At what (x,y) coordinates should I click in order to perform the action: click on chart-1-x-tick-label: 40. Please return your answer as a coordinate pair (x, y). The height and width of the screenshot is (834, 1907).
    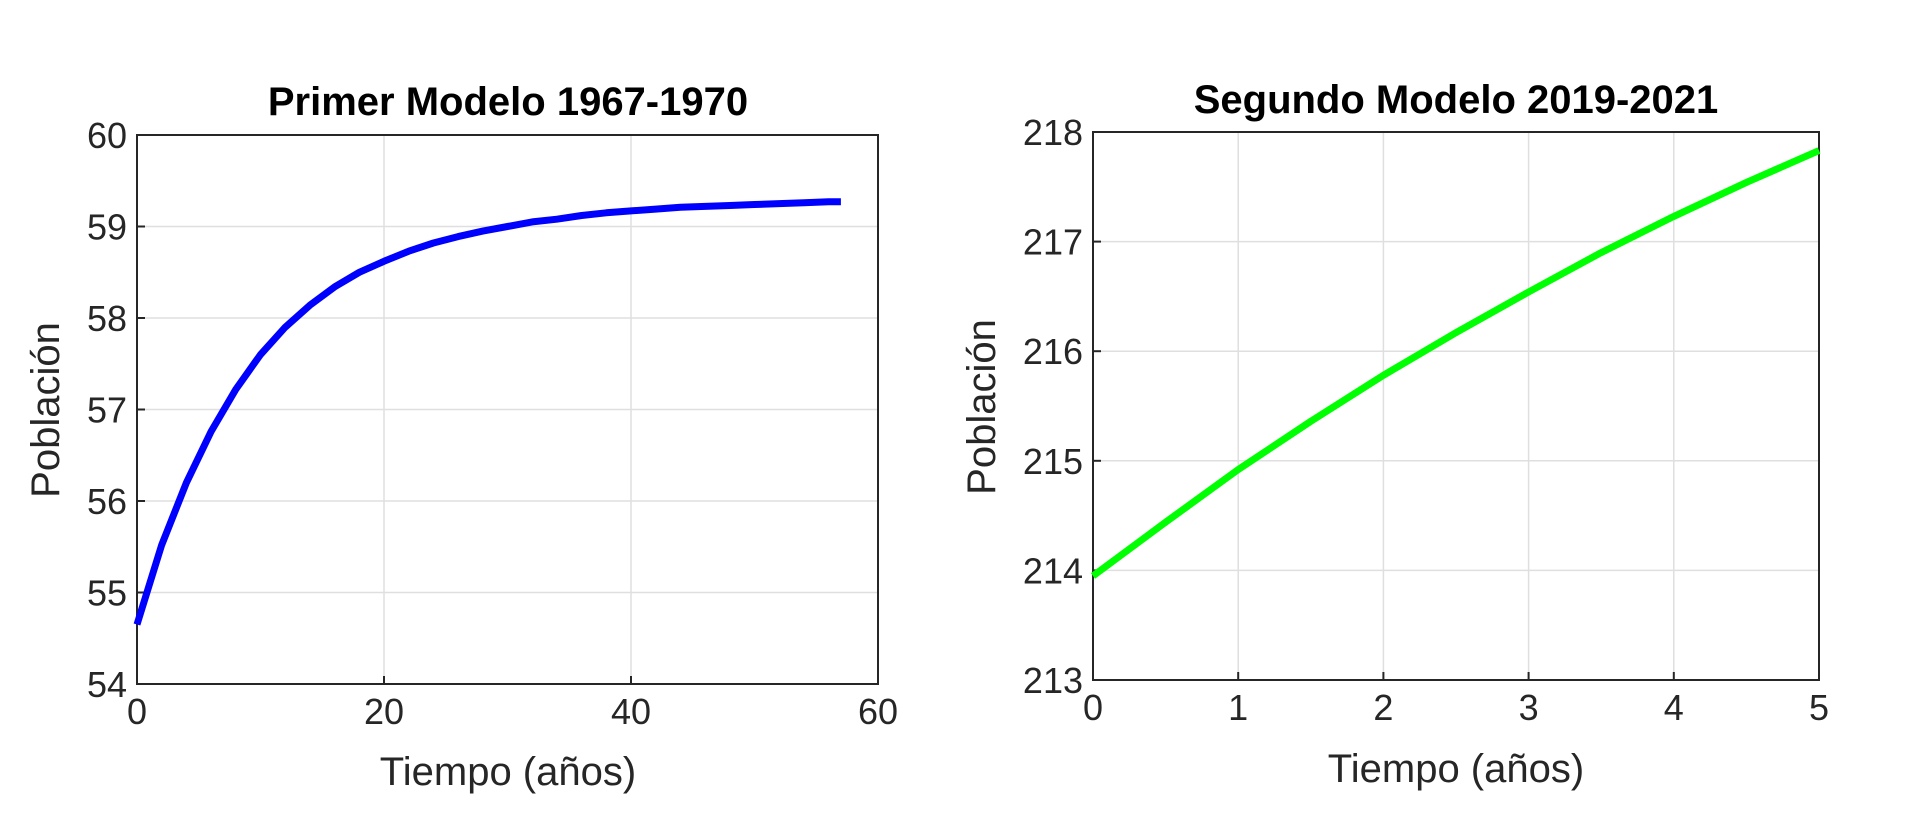
    Looking at the image, I should click on (631, 711).